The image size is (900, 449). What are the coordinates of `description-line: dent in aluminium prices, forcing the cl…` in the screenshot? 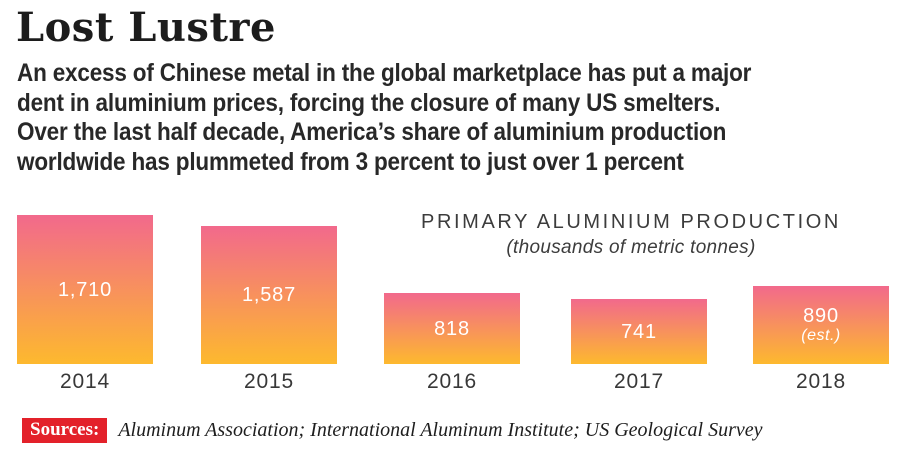 It's located at (369, 102).